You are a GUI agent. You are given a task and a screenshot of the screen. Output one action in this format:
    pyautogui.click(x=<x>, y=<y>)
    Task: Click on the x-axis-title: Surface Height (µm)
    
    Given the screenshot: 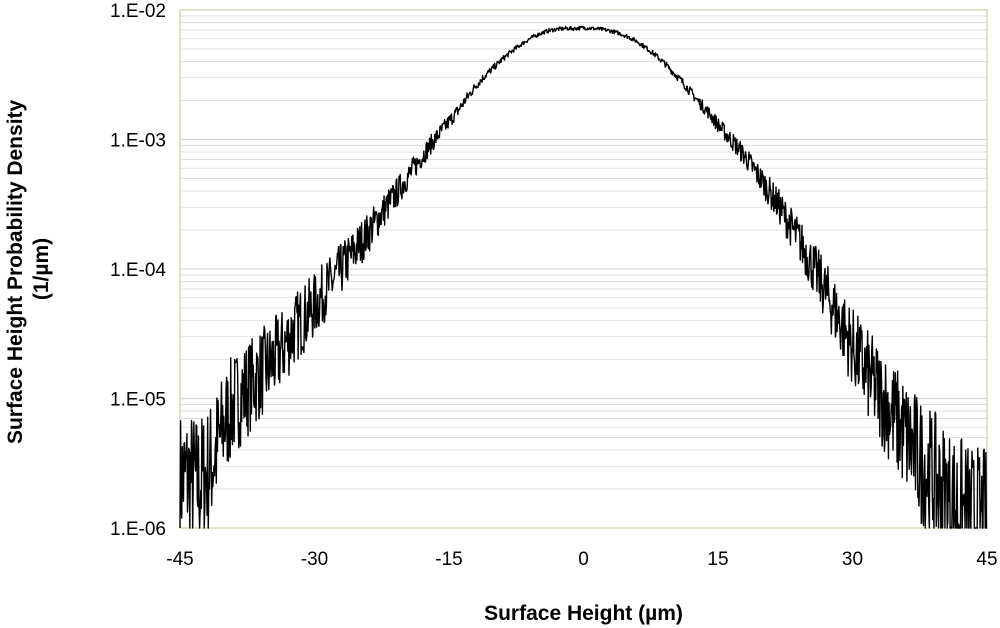 What is the action you would take?
    pyautogui.click(x=583, y=613)
    